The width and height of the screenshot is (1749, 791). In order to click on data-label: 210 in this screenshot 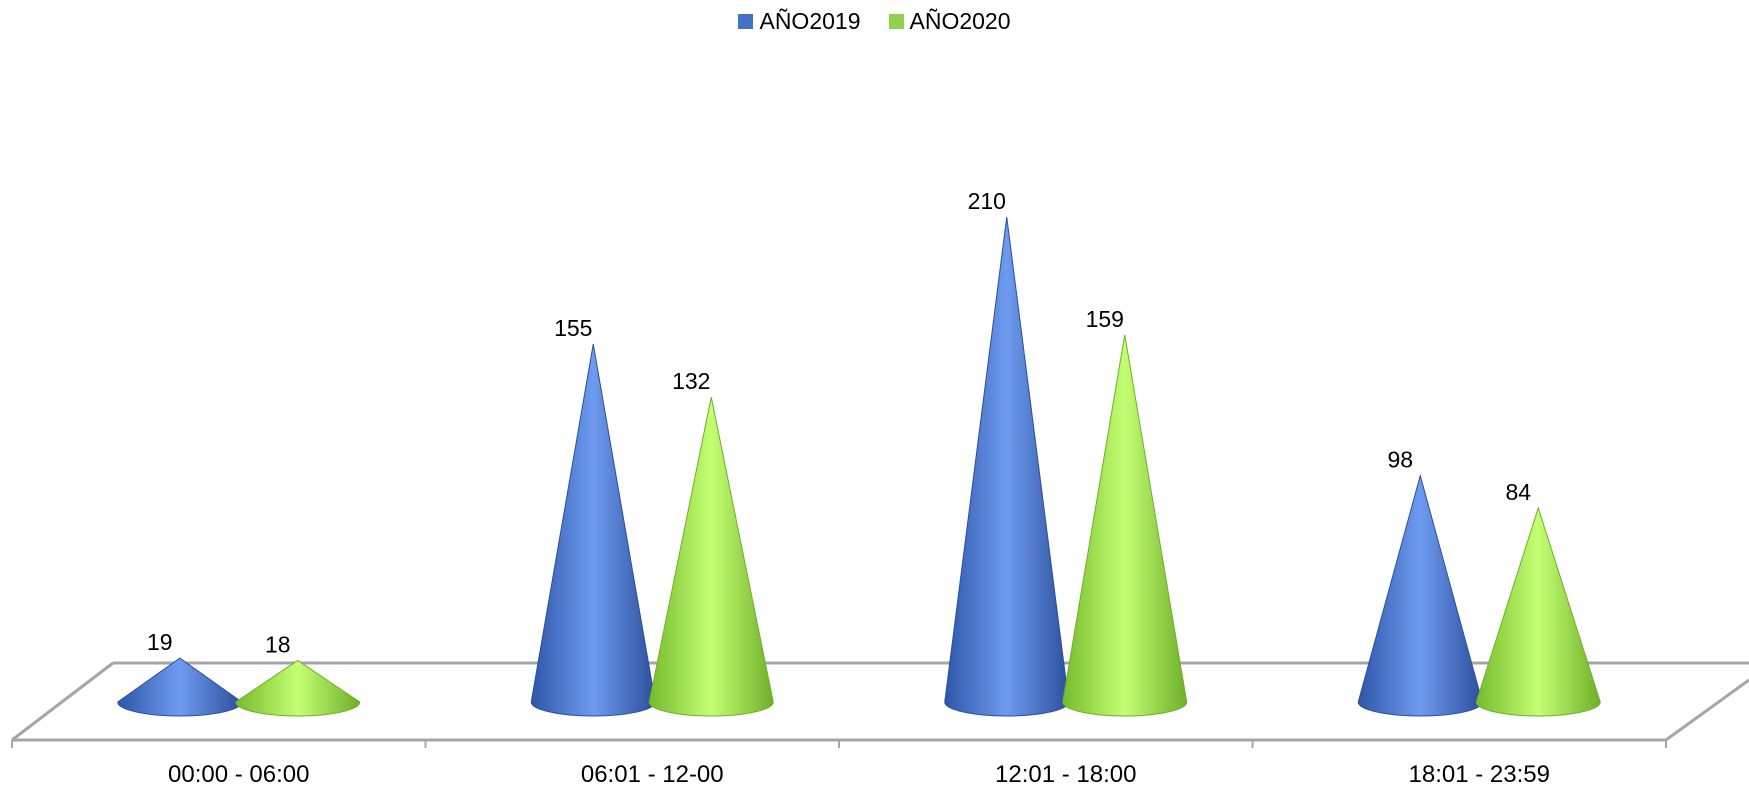, I will do `click(987, 201)`.